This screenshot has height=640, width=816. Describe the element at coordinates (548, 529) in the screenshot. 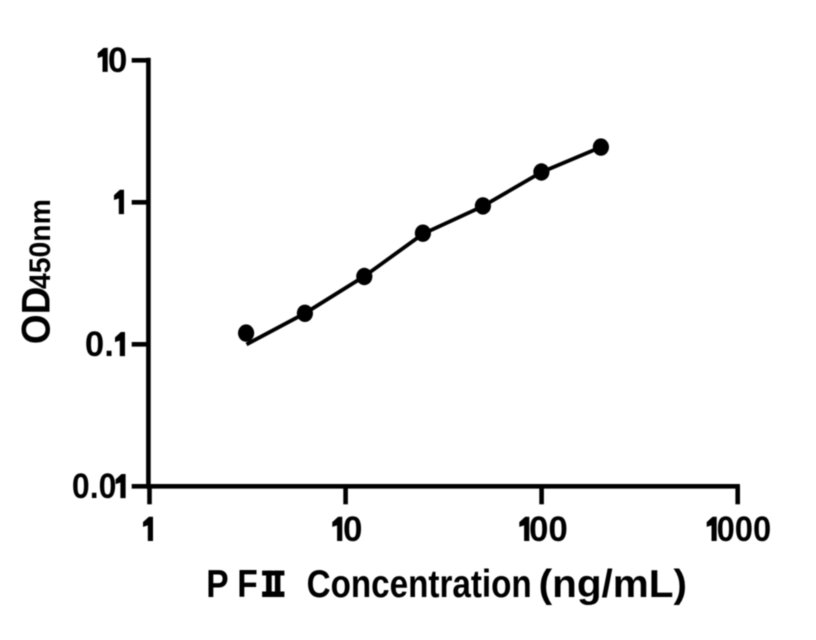

I see `svg-text: 00` at that location.